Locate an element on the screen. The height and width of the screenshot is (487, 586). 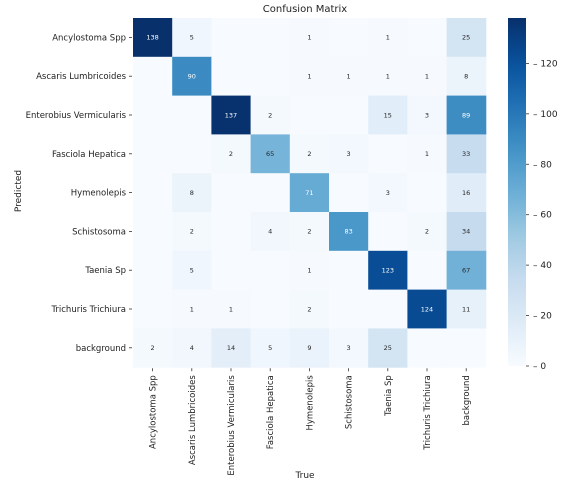
cell-value-label: 4 is located at coordinates (192, 348).